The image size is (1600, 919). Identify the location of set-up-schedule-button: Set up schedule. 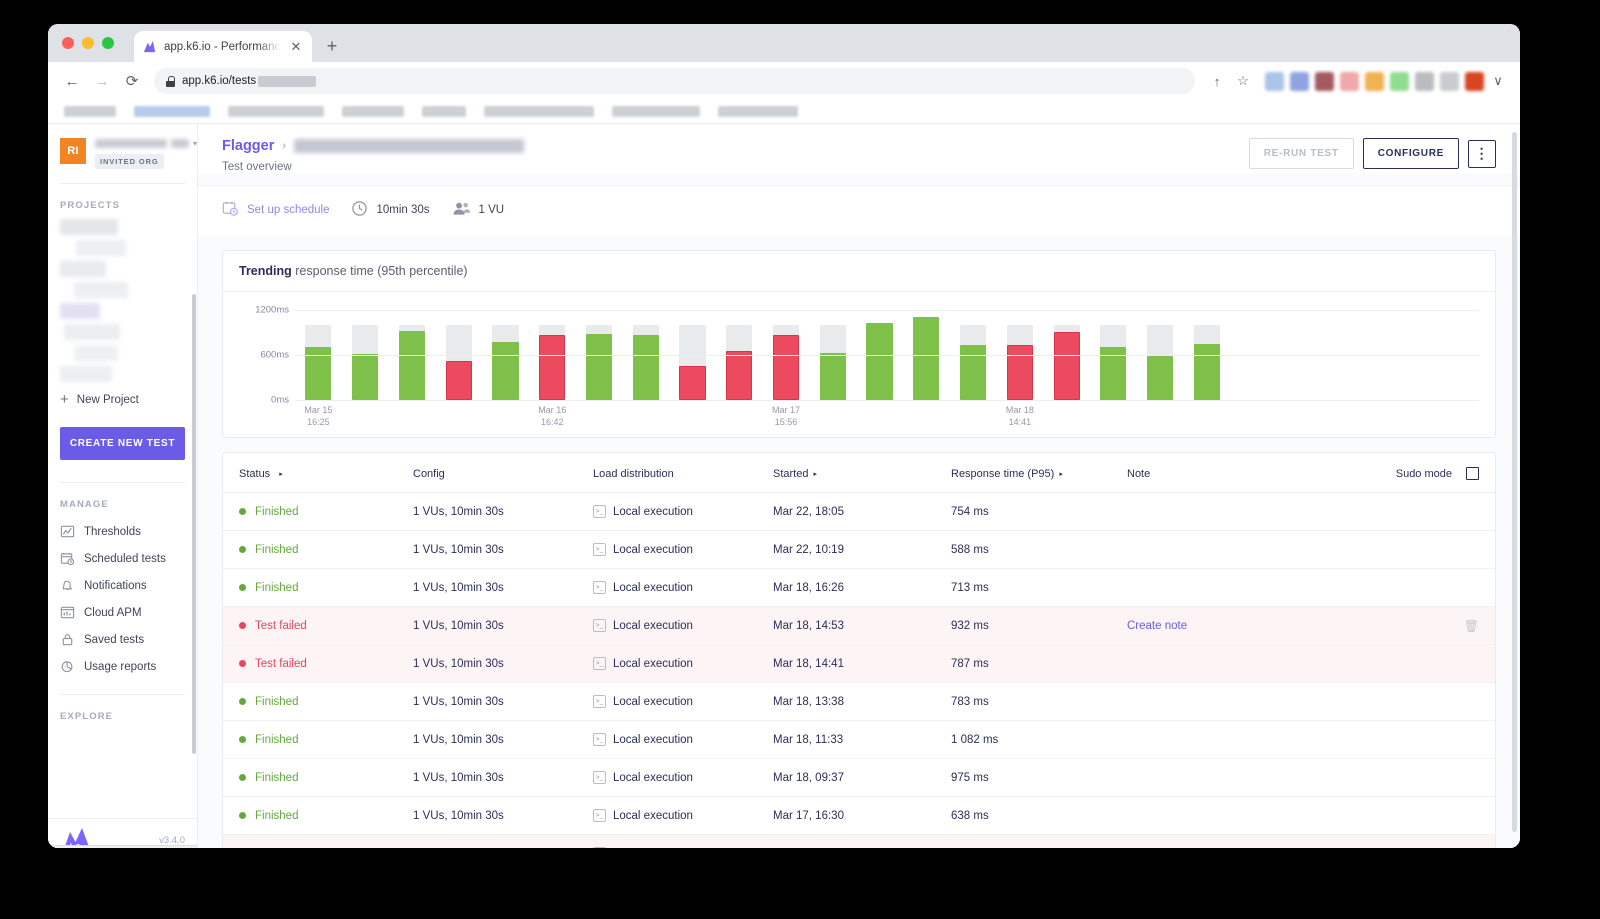
(275, 210).